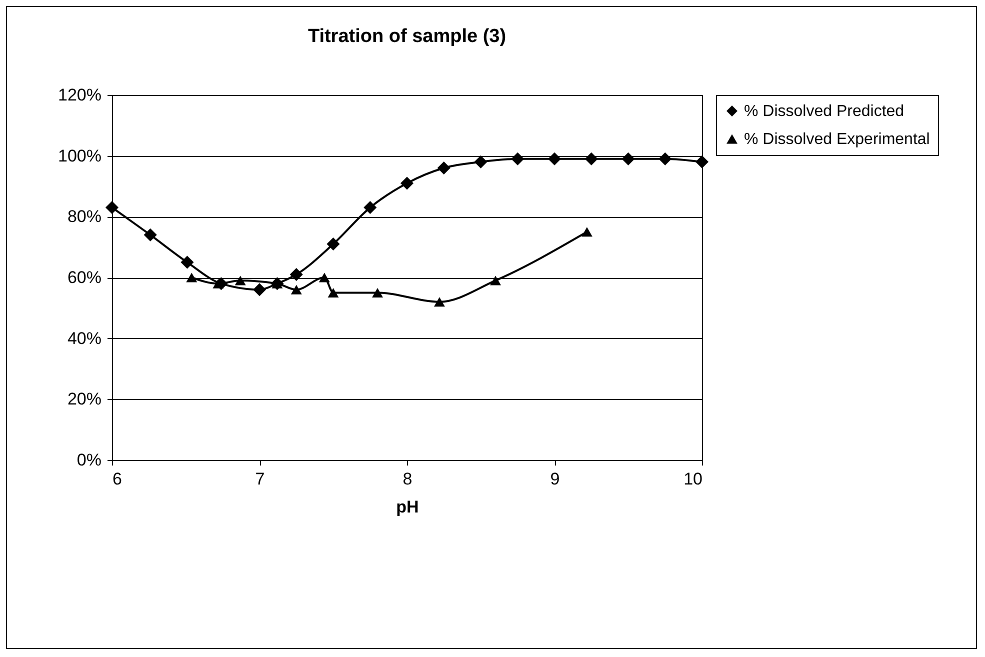  What do you see at coordinates (407, 507) in the screenshot?
I see `x-axis-title: pH` at bounding box center [407, 507].